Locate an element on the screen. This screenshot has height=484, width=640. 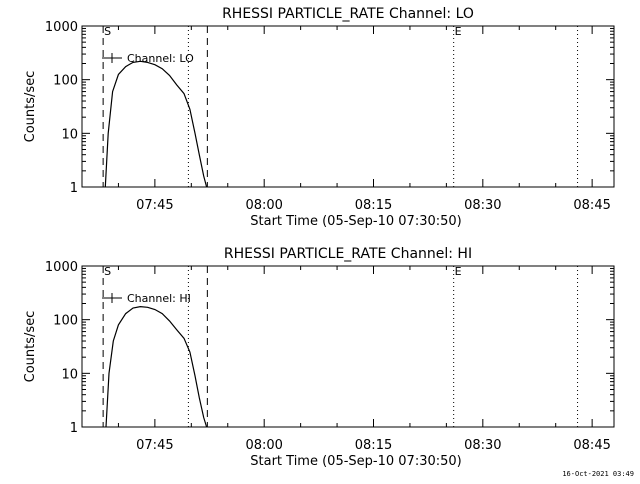
panel-2-x-tick-label: 08:45 is located at coordinates (591, 445).